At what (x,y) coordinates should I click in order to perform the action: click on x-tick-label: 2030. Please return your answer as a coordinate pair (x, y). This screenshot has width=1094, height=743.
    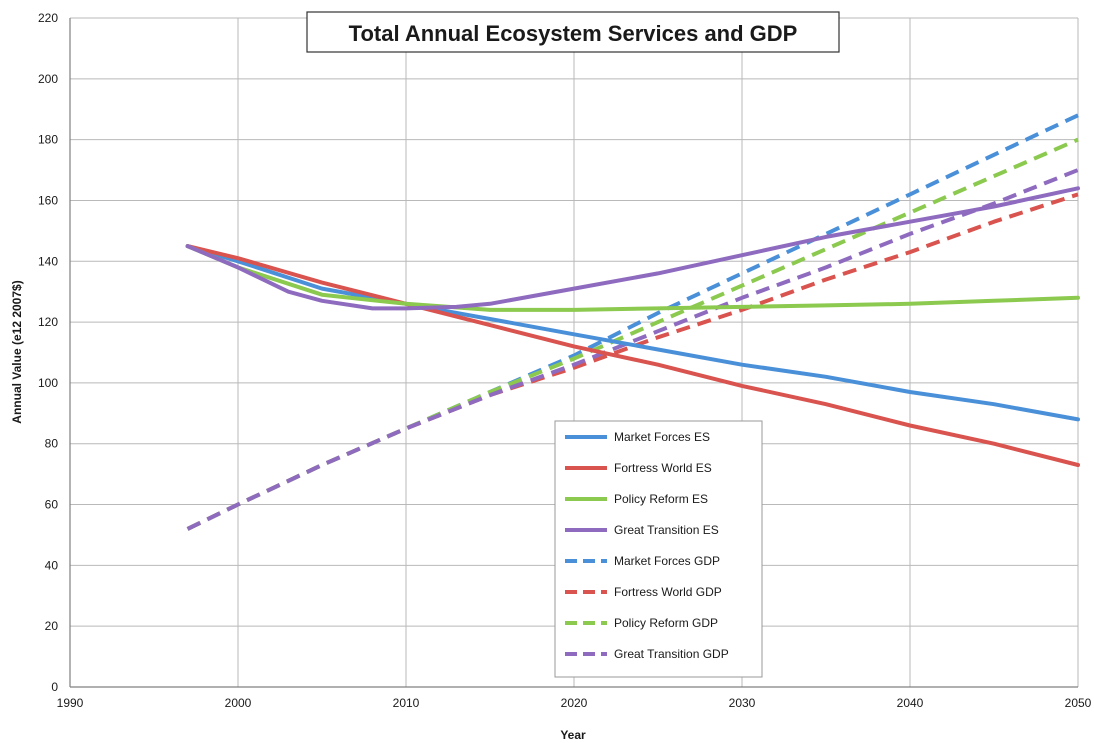
    Looking at the image, I should click on (742, 703).